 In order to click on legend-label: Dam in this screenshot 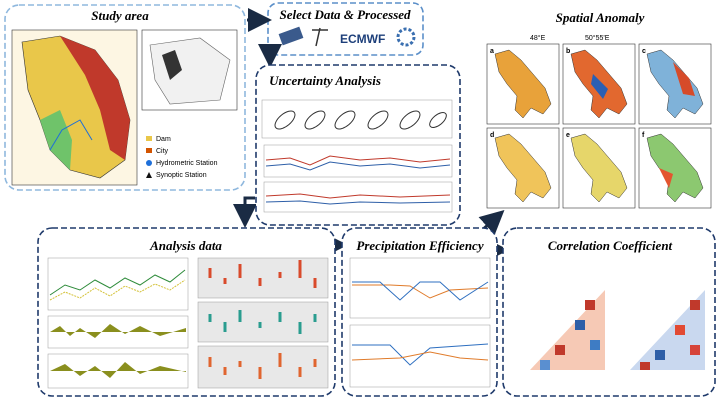, I will do `click(163, 139)`.